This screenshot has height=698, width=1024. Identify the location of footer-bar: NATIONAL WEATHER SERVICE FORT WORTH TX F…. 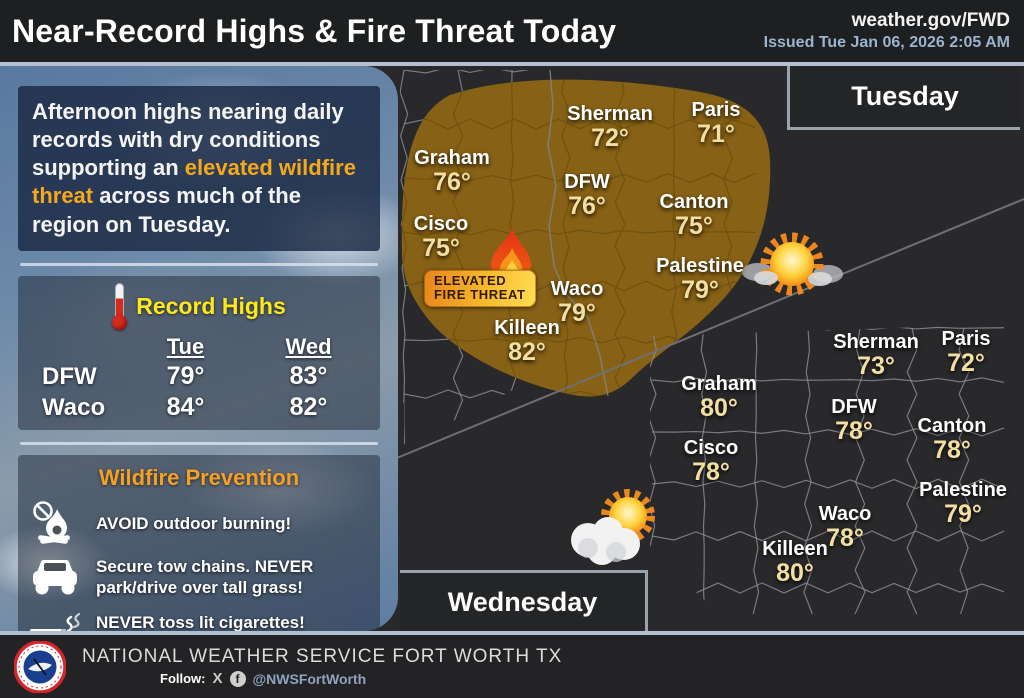
(512, 666).